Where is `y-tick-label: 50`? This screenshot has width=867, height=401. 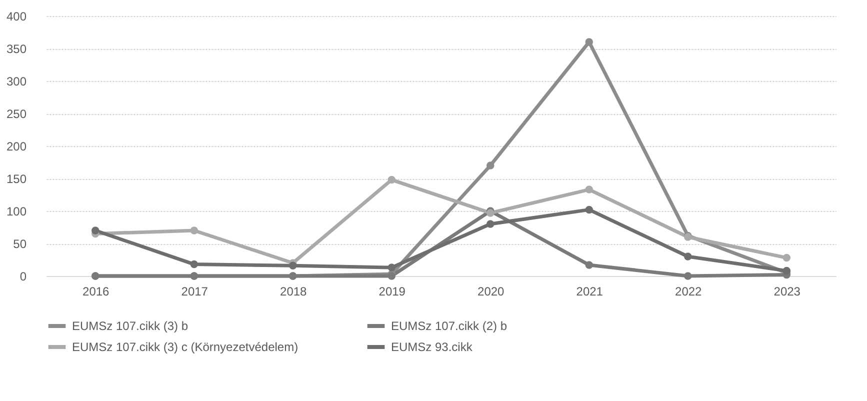 y-tick-label: 50 is located at coordinates (20, 244).